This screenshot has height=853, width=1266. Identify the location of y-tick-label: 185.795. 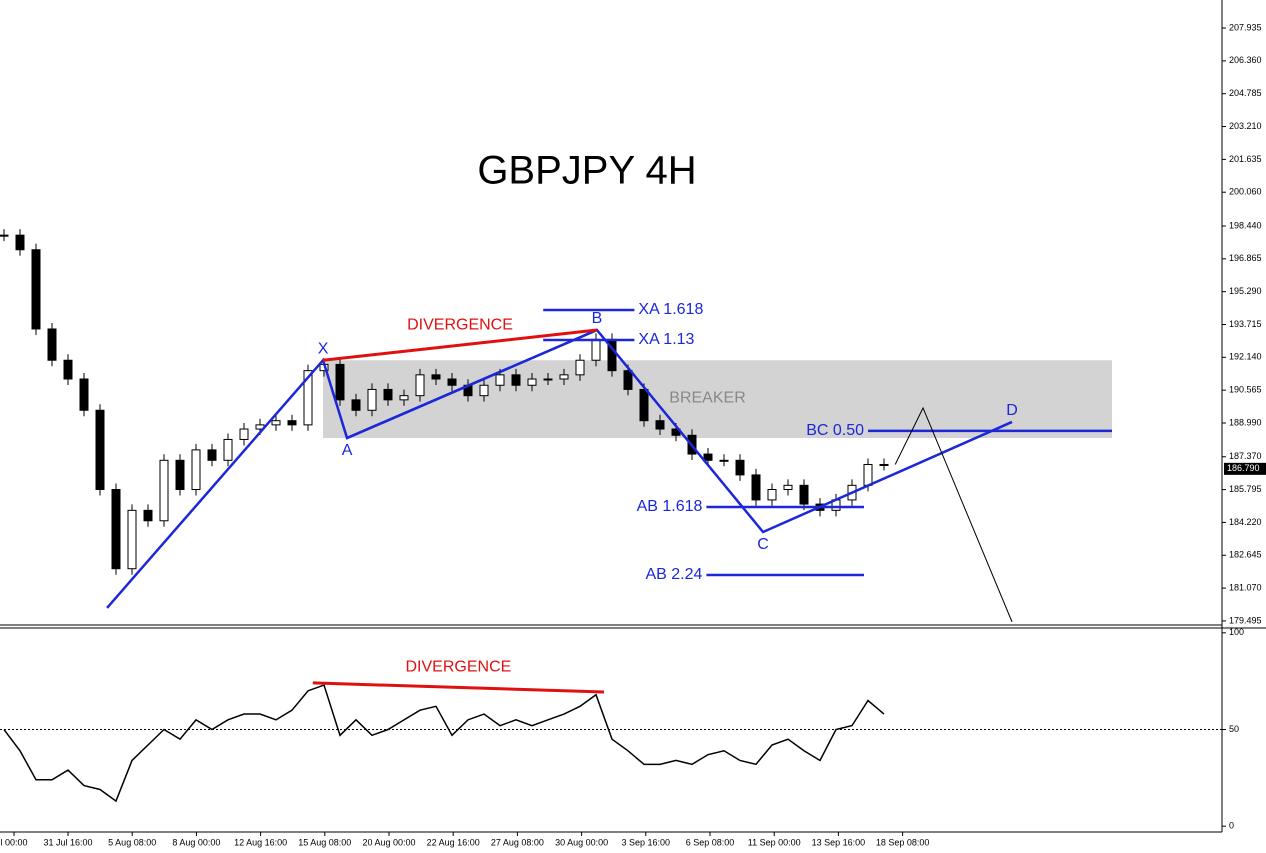
(1245, 489).